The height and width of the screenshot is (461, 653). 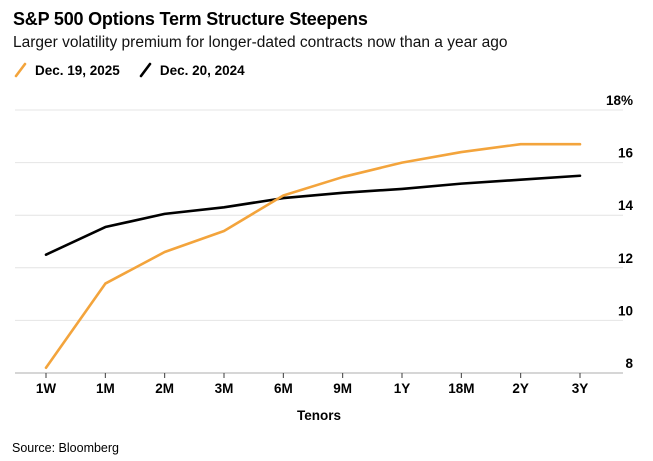 I want to click on legend-label: Dec. 19, 2025, so click(x=77, y=70).